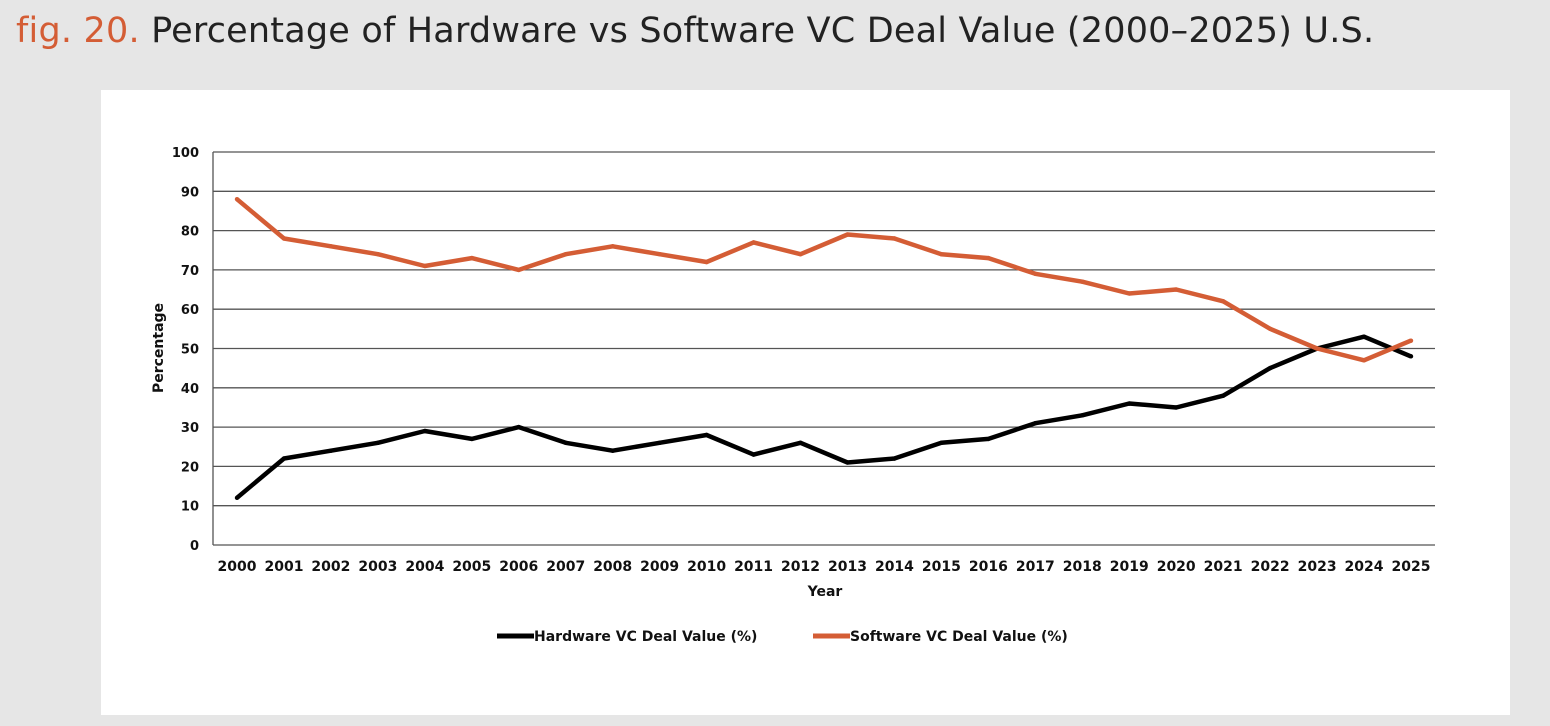 The width and height of the screenshot is (1550, 726). What do you see at coordinates (190, 507) in the screenshot?
I see `y-tick-label: 10` at bounding box center [190, 507].